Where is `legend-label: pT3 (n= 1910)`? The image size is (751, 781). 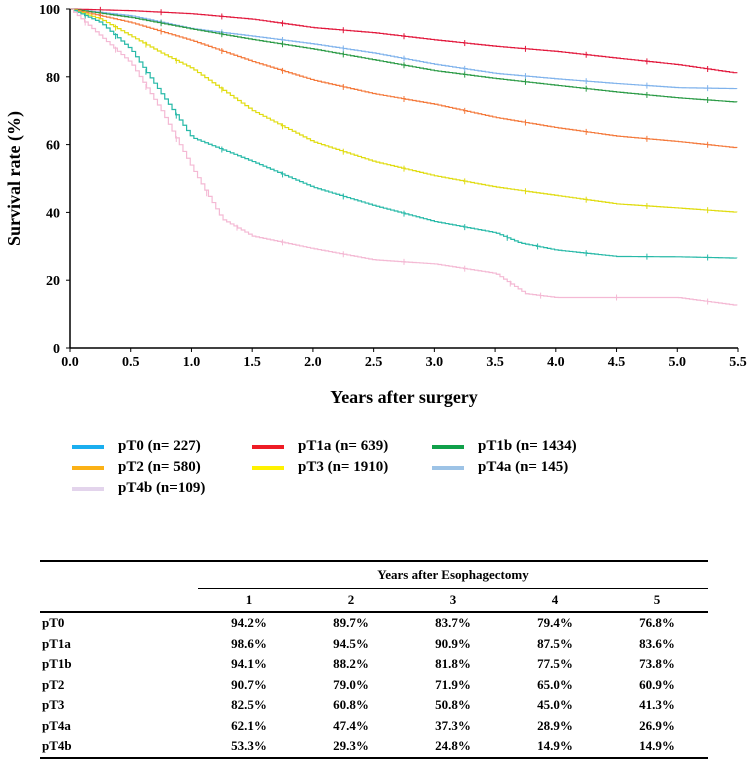
legend-label: pT3 (n= 1910) is located at coordinates (343, 467).